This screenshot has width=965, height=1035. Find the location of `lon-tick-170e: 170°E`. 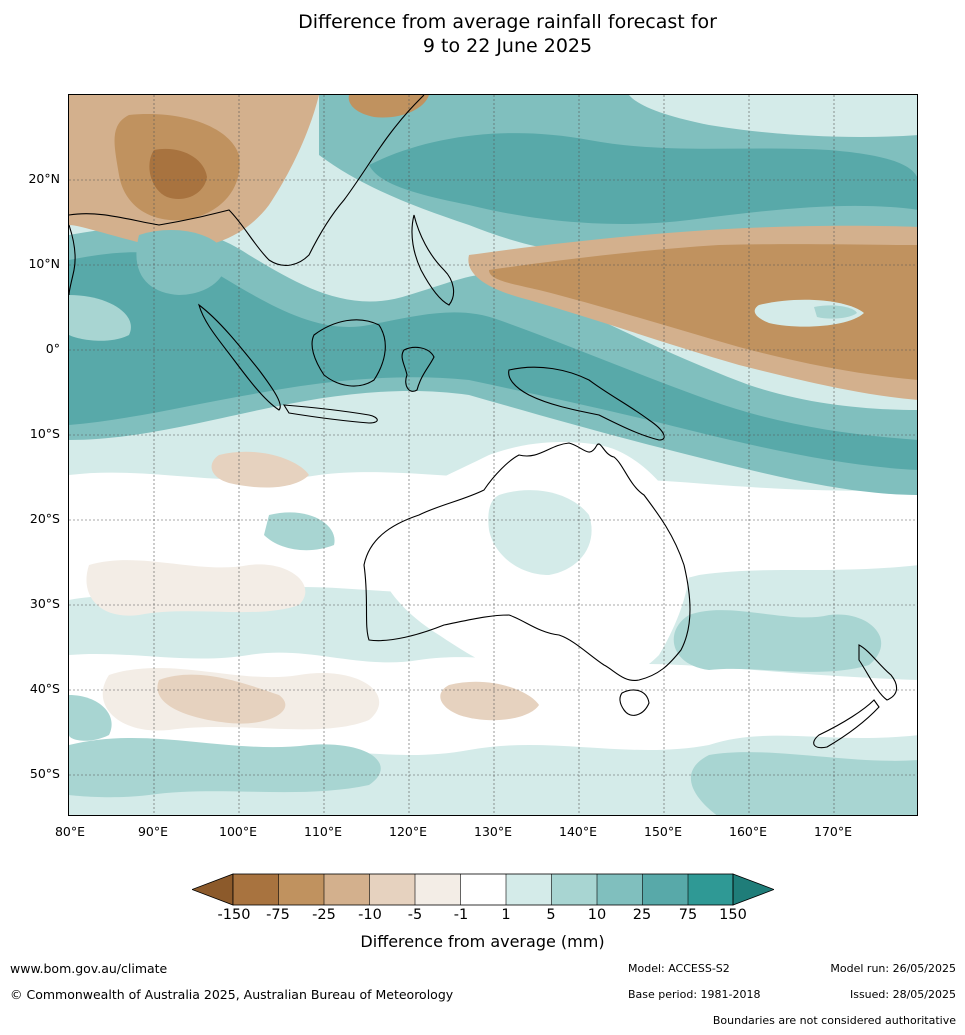

lon-tick-170e: 170°E is located at coordinates (833, 831).